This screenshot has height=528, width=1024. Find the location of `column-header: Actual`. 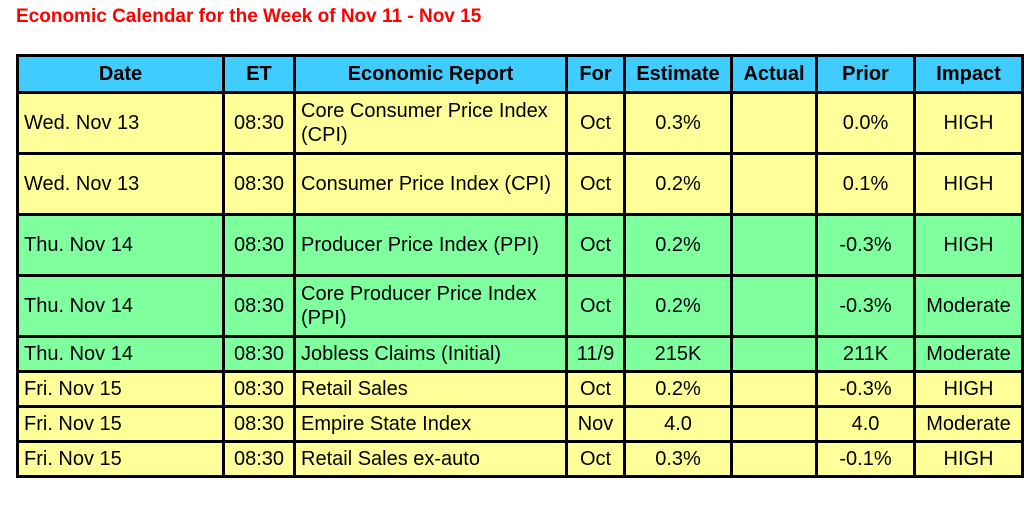

column-header: Actual is located at coordinates (774, 74).